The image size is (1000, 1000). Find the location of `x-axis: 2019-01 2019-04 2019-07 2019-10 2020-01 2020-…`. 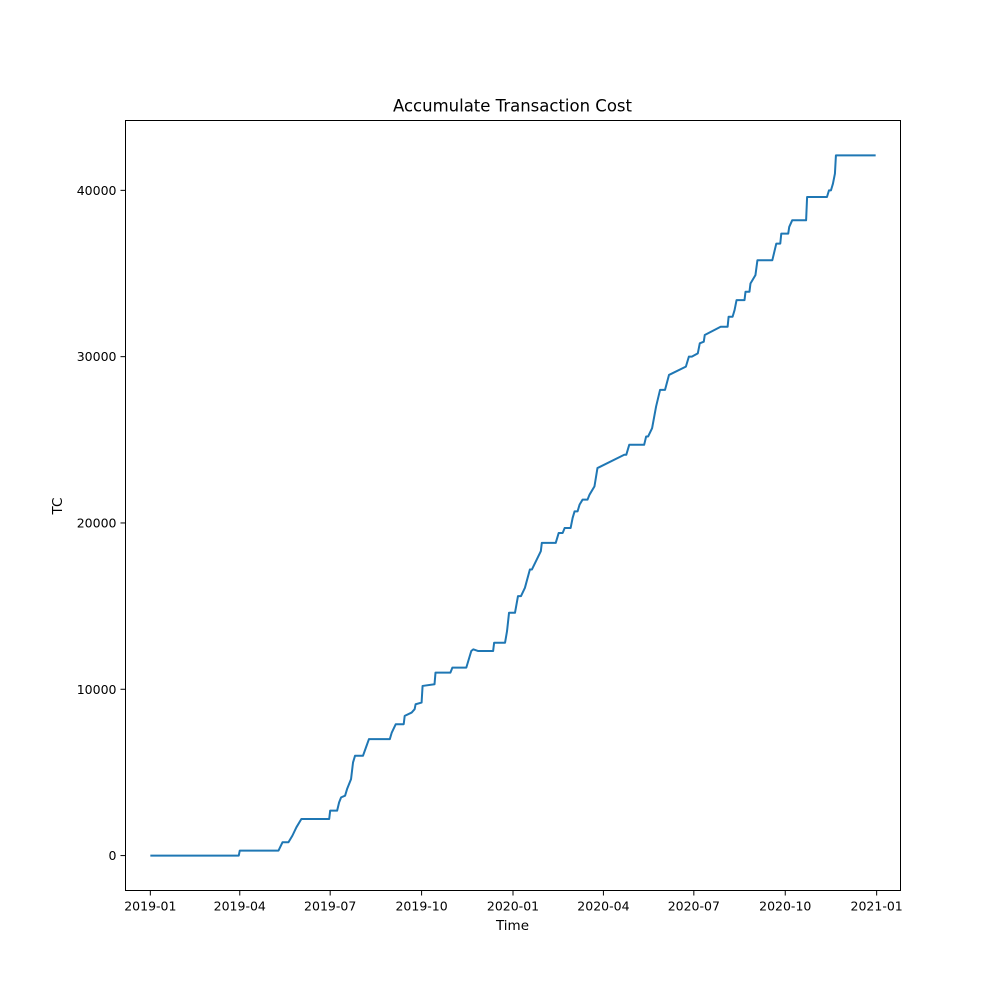

x-axis: 2019-01 2019-04 2019-07 2019-10 2020-01 2020-… is located at coordinates (513, 902).